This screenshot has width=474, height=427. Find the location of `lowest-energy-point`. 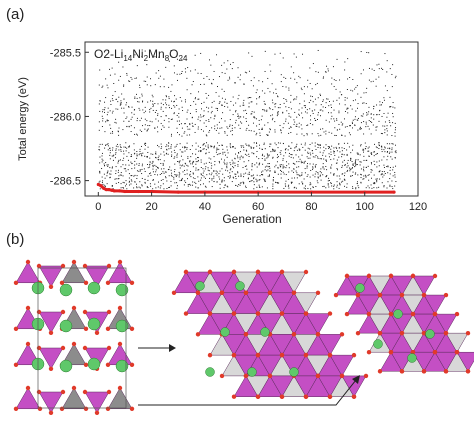

lowest-energy-point is located at coordinates (114, 191).